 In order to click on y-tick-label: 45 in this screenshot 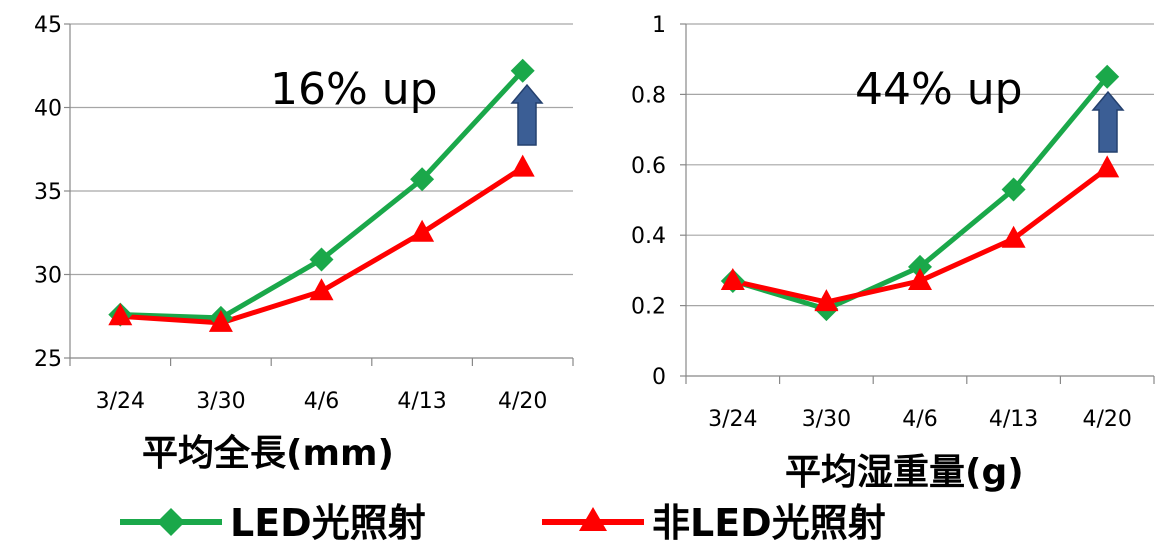, I will do `click(48, 25)`.